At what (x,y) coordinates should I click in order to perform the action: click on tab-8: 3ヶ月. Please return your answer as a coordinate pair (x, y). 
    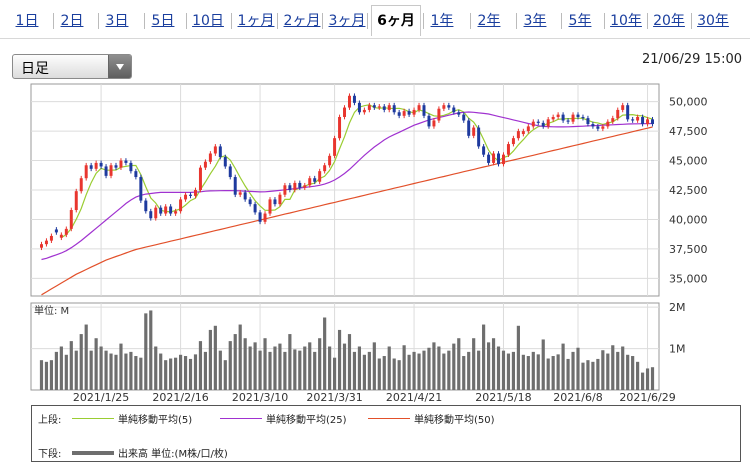
    Looking at the image, I should click on (347, 21).